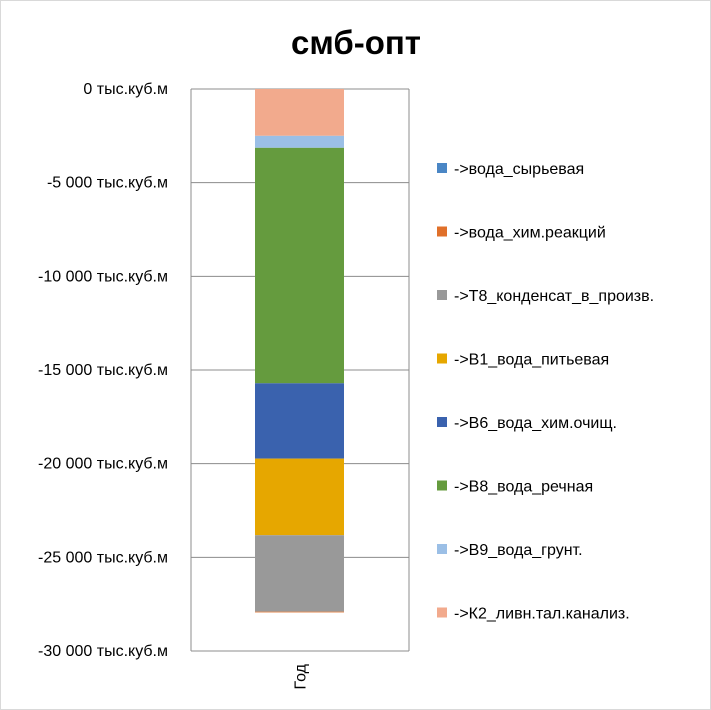 The width and height of the screenshot is (711, 710). What do you see at coordinates (530, 233) in the screenshot?
I see `legend-entry: ->вода_хим.реакций` at bounding box center [530, 233].